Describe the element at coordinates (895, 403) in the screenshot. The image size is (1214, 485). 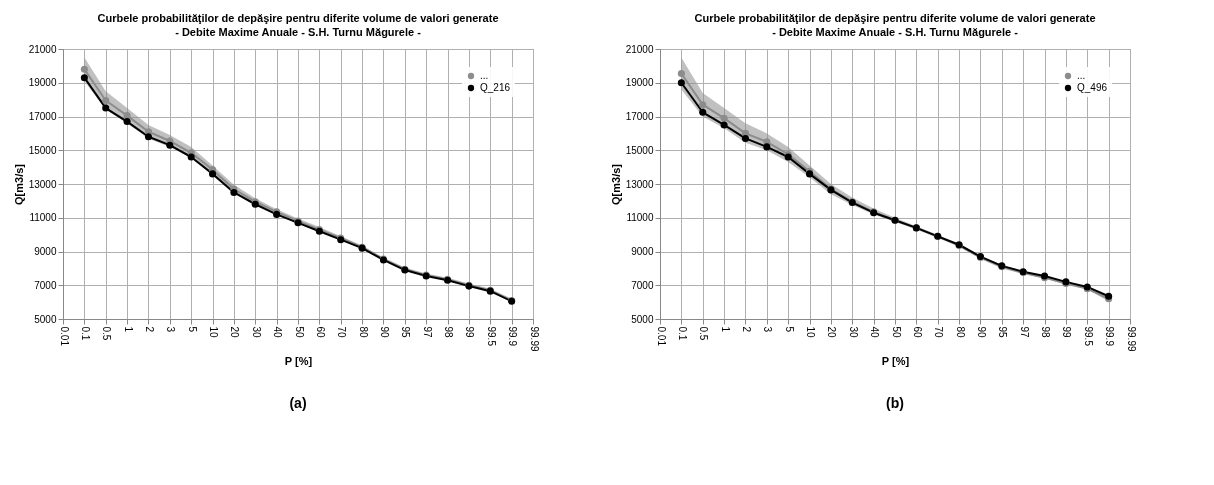
I see `text: (b)` at that location.